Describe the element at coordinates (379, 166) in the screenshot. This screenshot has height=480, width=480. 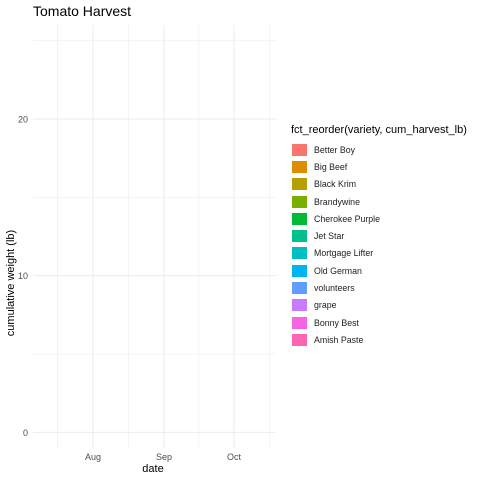
I see `legend-item: Big Beef` at that location.